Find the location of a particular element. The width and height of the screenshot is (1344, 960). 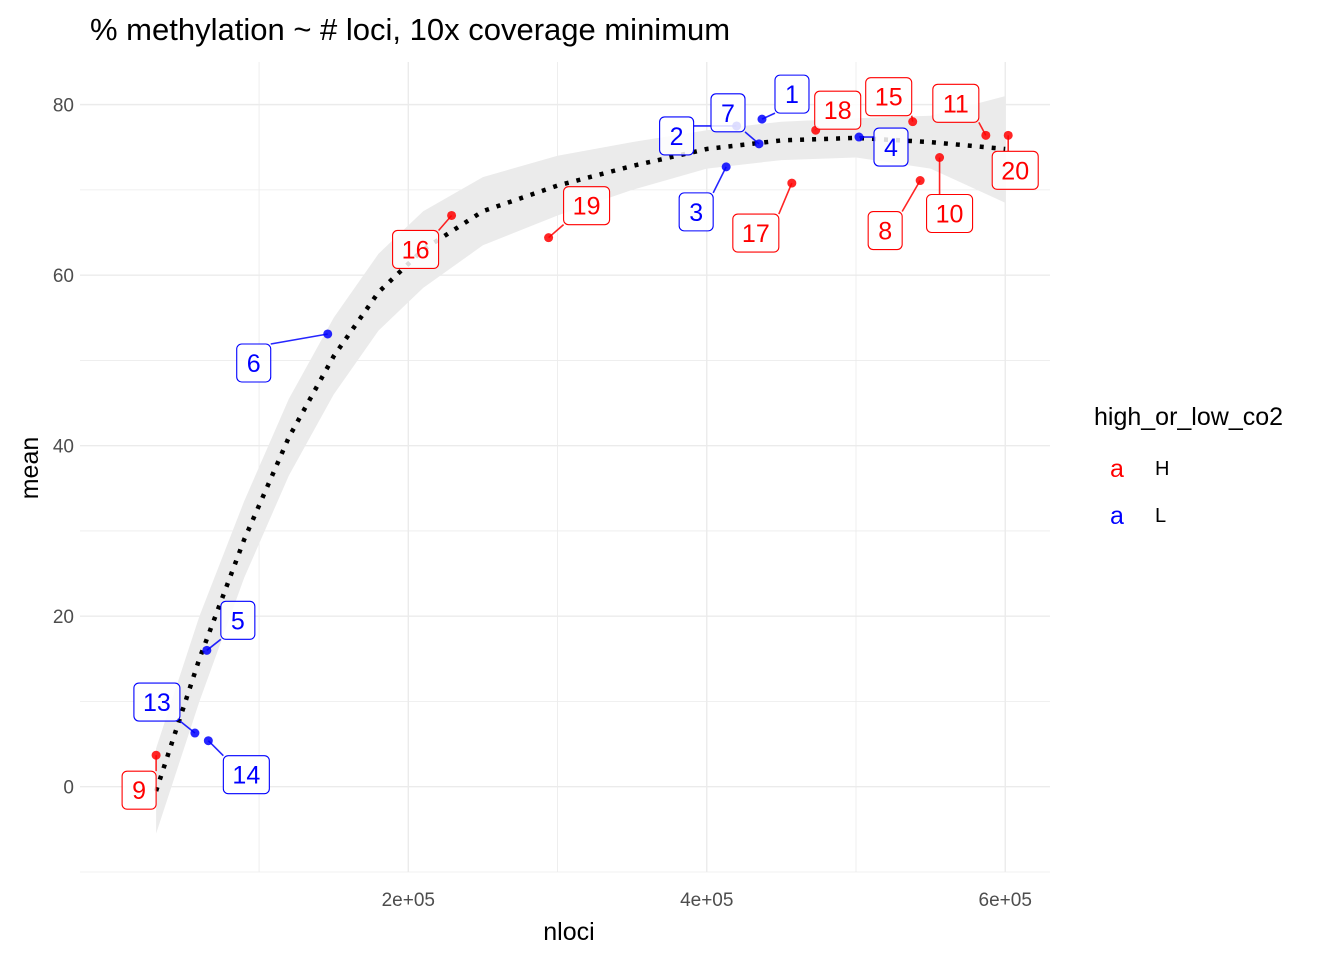

point-label-text: 19 is located at coordinates (587, 207).